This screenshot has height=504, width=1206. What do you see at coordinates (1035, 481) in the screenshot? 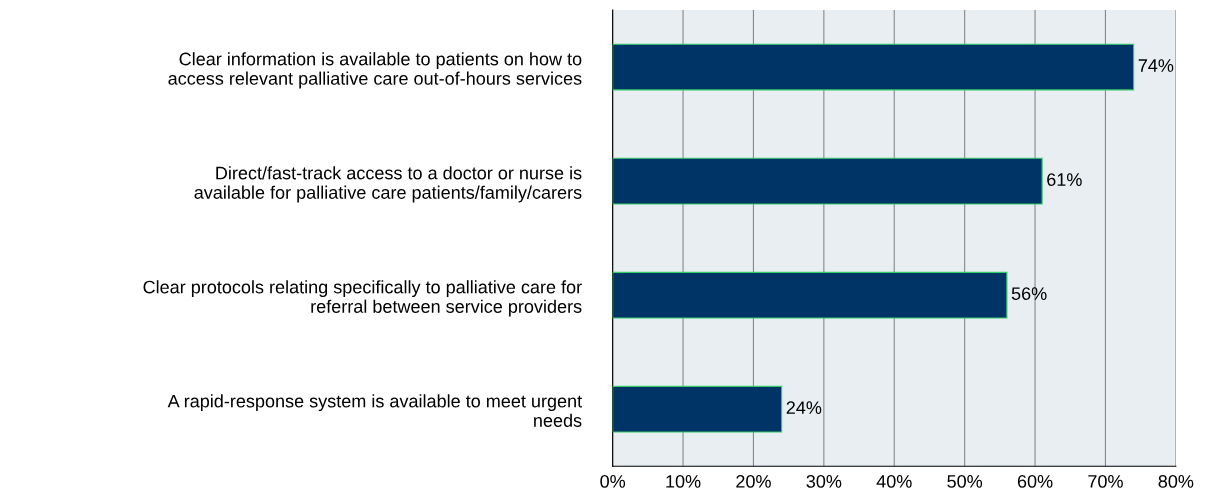
I see `x-tick-label: 60%` at bounding box center [1035, 481].